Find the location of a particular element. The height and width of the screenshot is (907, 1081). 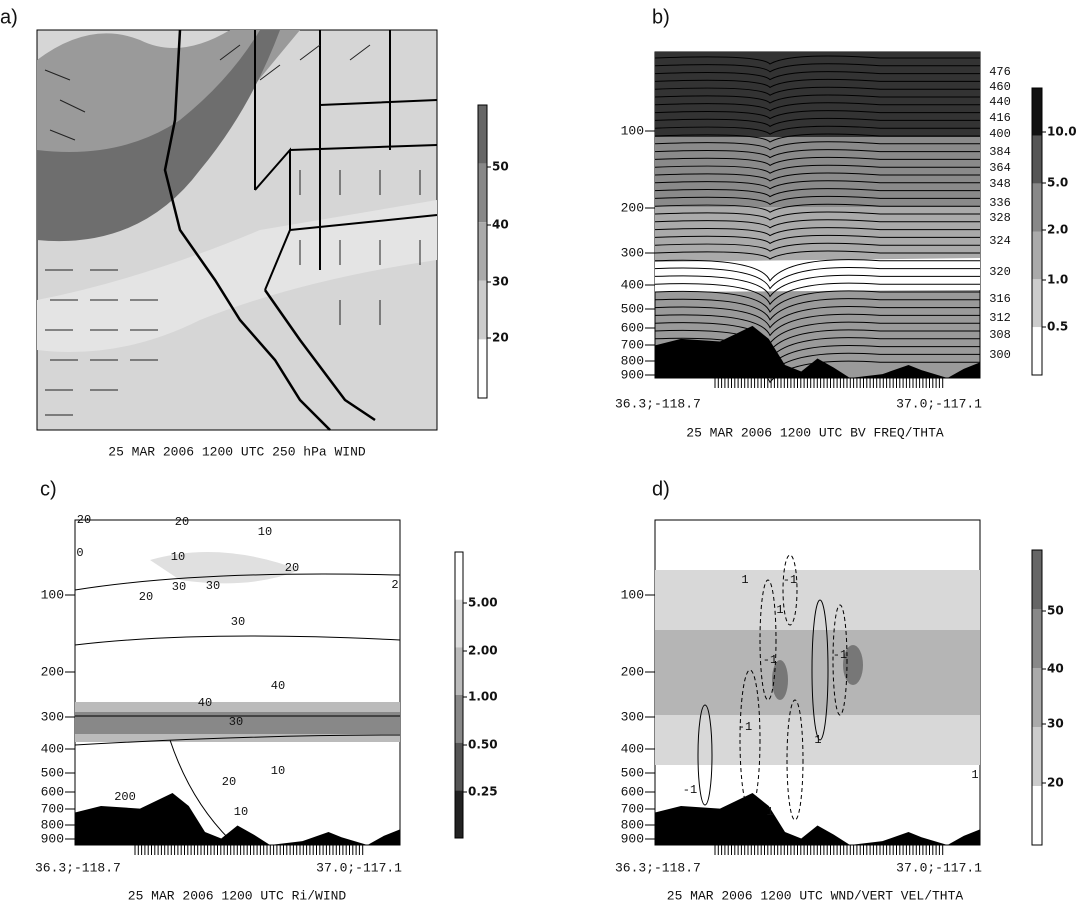

caption: 25 MAR 2006 1200 UTC 250 hPa WIND is located at coordinates (237, 451).